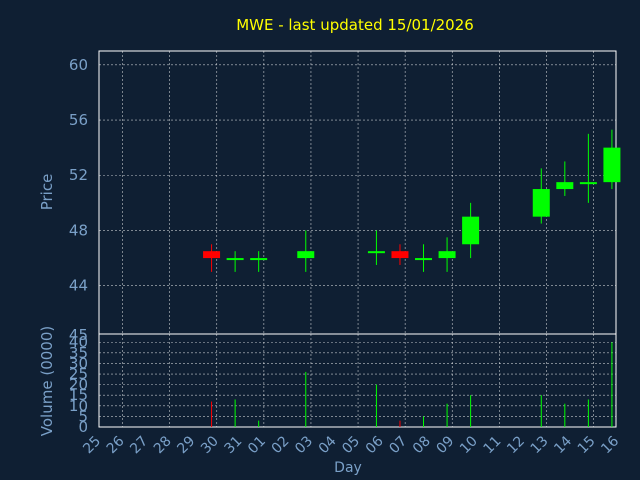  I want to click on volume-tick-label: 0, so click(83, 427).